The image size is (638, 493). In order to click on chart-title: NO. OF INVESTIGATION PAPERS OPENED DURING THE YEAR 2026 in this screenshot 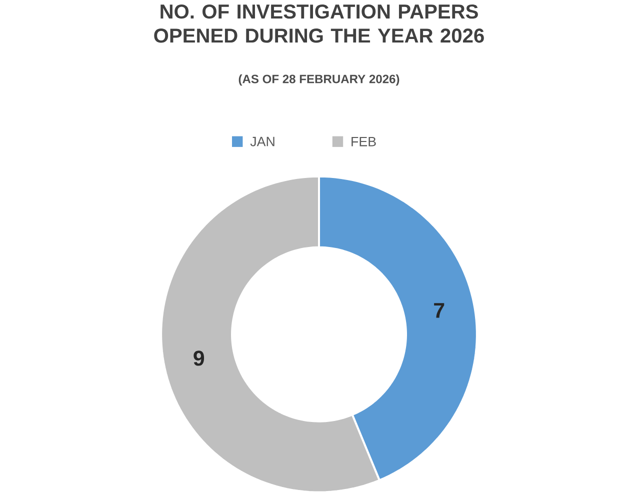, I will do `click(319, 23)`.